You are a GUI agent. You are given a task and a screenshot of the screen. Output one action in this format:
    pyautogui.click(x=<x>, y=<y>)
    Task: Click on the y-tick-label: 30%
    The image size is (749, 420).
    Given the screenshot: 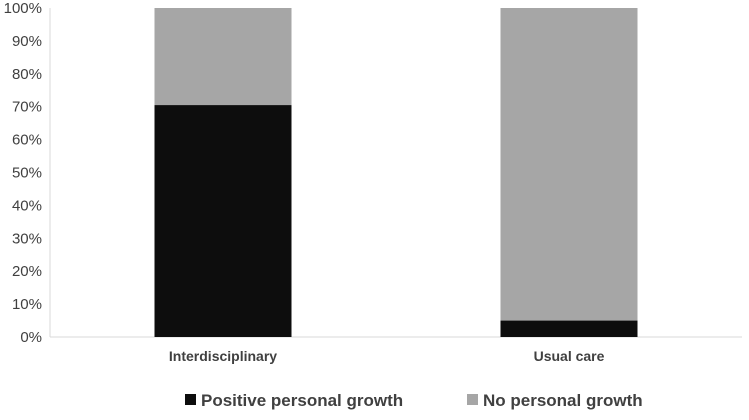 What is the action you would take?
    pyautogui.click(x=27, y=238)
    